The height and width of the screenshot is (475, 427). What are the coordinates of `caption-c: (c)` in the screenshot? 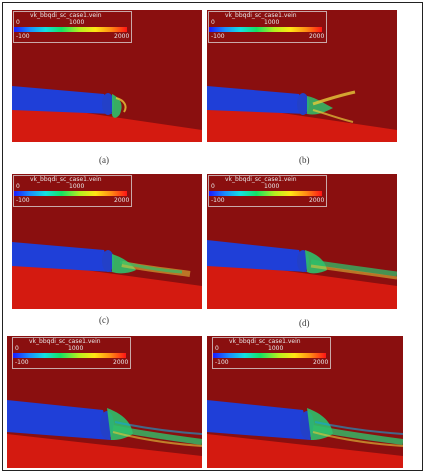 It's located at (104, 320).